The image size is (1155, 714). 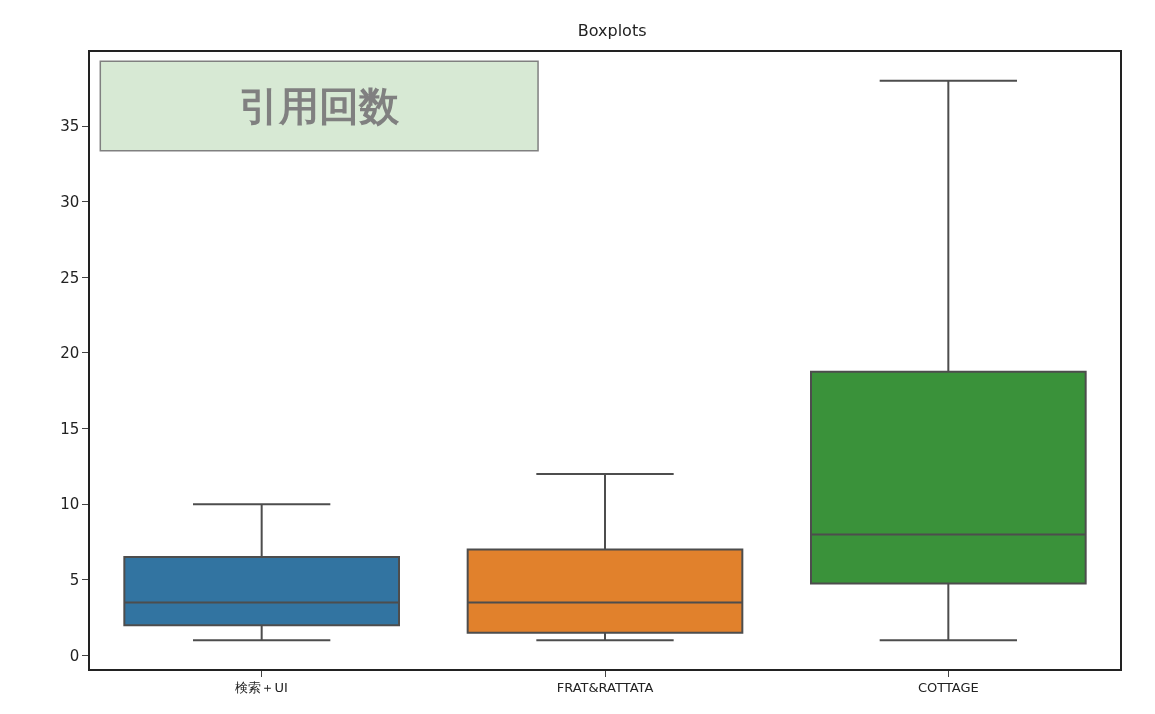 What do you see at coordinates (605, 688) in the screenshot?
I see `x-tick-label: FRAT&RATTATA` at bounding box center [605, 688].